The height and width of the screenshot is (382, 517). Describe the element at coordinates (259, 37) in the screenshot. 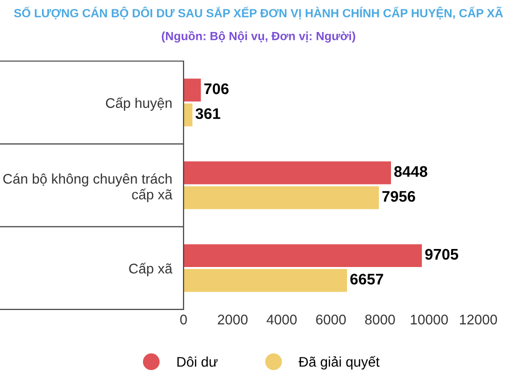

I see `chart-subtitle: (Nguồn: Bộ Nội vụ, Đơn vị: Người)` at that location.